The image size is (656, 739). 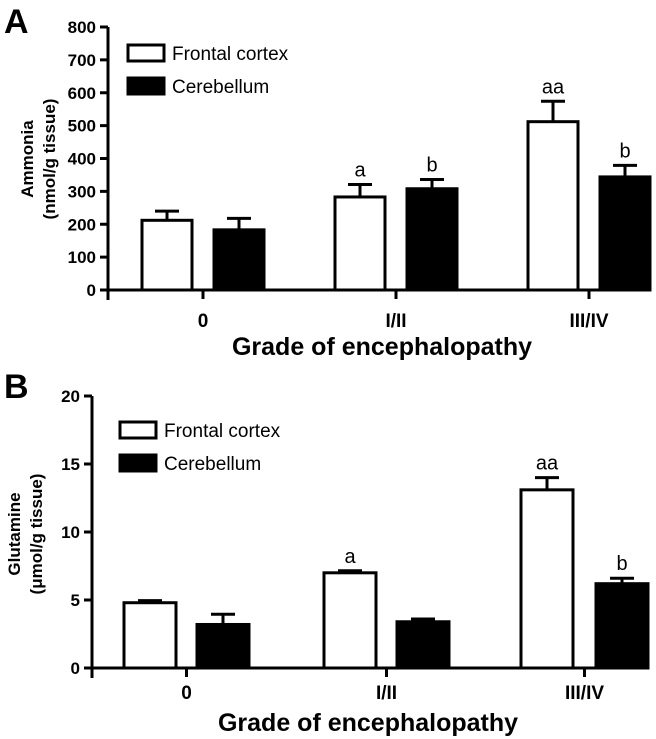 What do you see at coordinates (82, 191) in the screenshot?
I see `y-tick-label: 300` at bounding box center [82, 191].